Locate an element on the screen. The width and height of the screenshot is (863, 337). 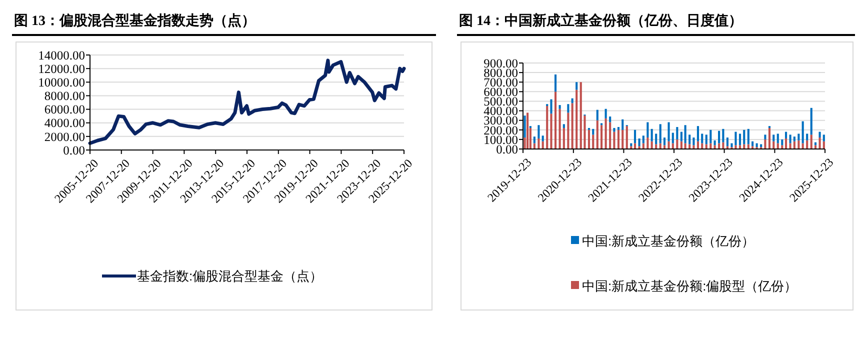
line-series is located at coordinates (247, 101).